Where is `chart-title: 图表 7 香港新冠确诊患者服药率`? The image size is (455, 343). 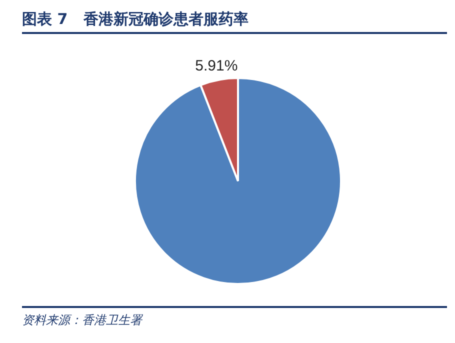
chart-title: 图表 7 香港新冠确诊患者服药率 is located at coordinates (234, 22).